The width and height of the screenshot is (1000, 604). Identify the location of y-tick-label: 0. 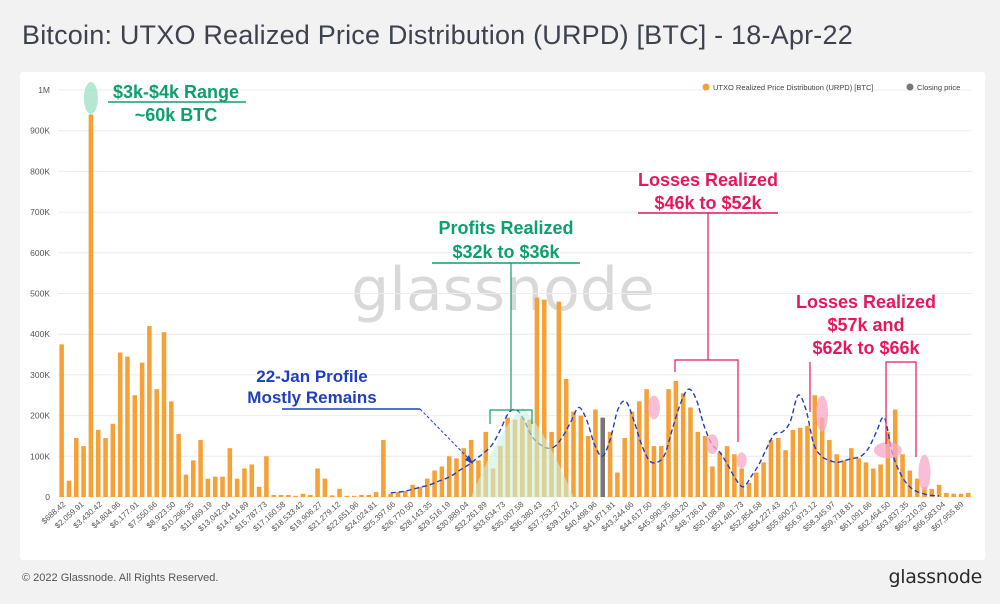
(47, 497).